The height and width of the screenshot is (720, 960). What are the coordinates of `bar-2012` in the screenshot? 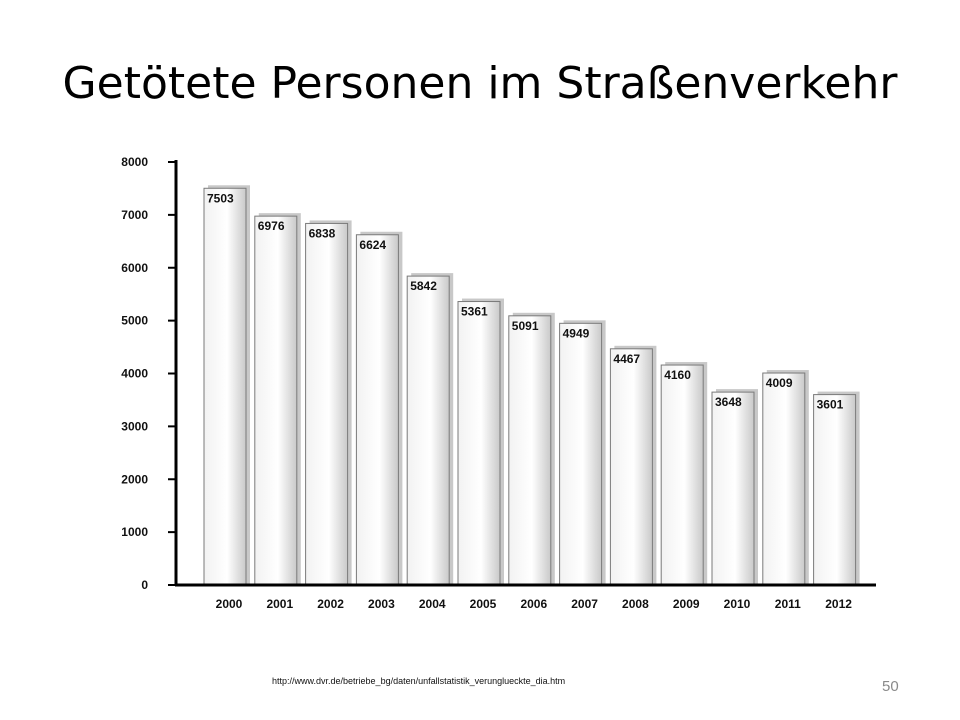 It's located at (835, 490).